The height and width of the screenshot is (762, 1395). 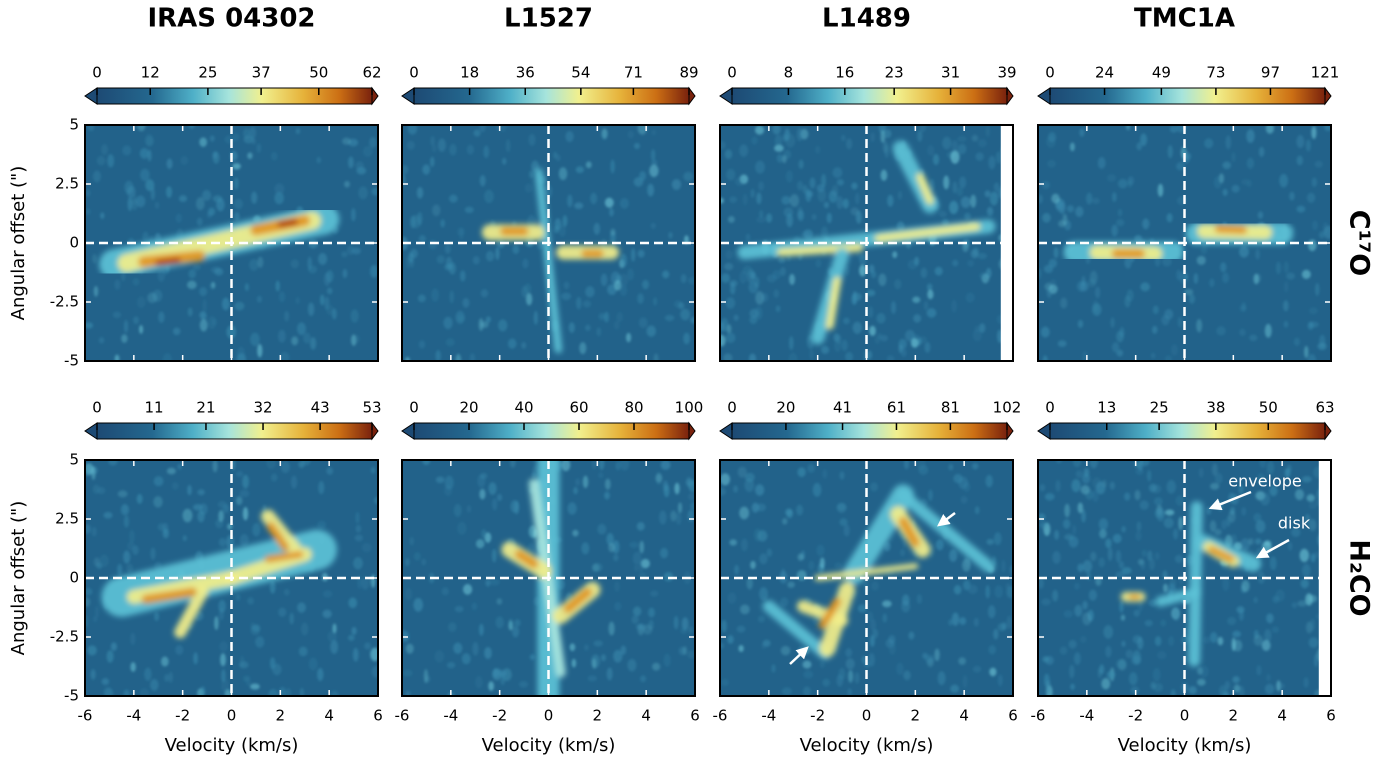 I want to click on panel-title: IRAS 04302, so click(x=231, y=19).